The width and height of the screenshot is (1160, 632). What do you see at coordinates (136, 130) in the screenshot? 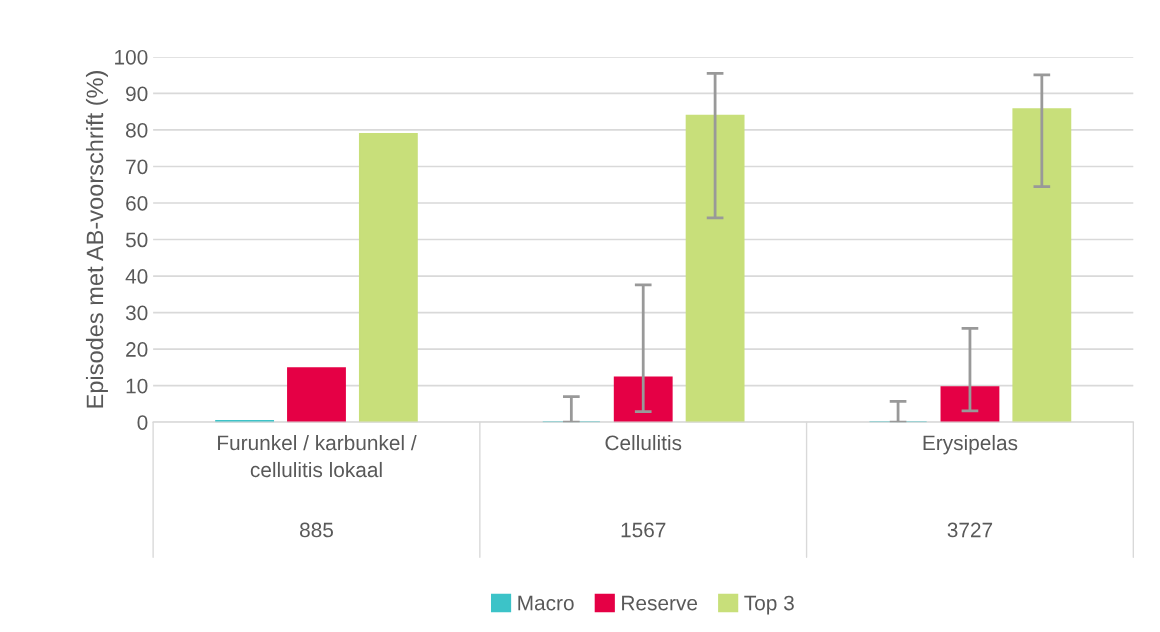
I see `y-tick-label: 80` at bounding box center [136, 130].